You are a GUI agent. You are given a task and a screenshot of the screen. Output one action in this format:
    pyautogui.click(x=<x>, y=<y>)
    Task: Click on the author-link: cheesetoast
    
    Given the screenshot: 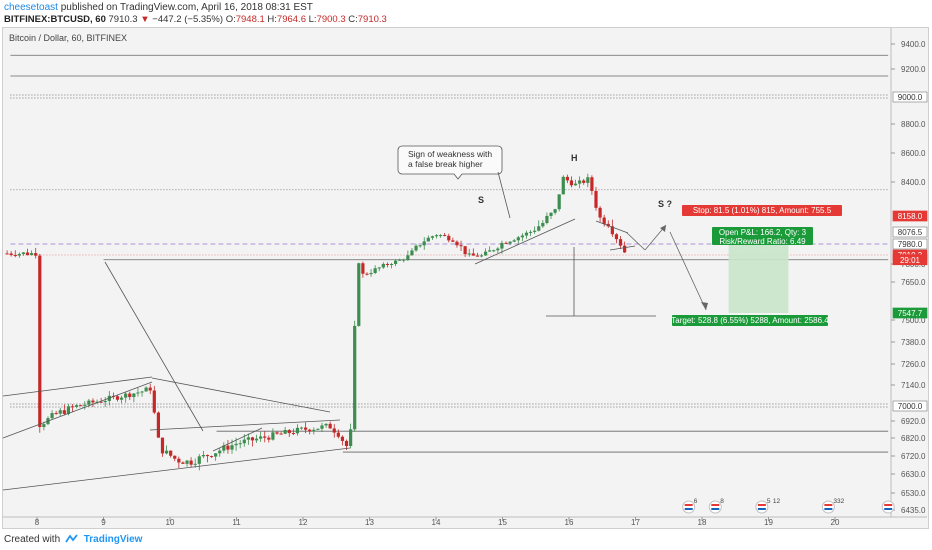 What is the action you would take?
    pyautogui.click(x=31, y=7)
    